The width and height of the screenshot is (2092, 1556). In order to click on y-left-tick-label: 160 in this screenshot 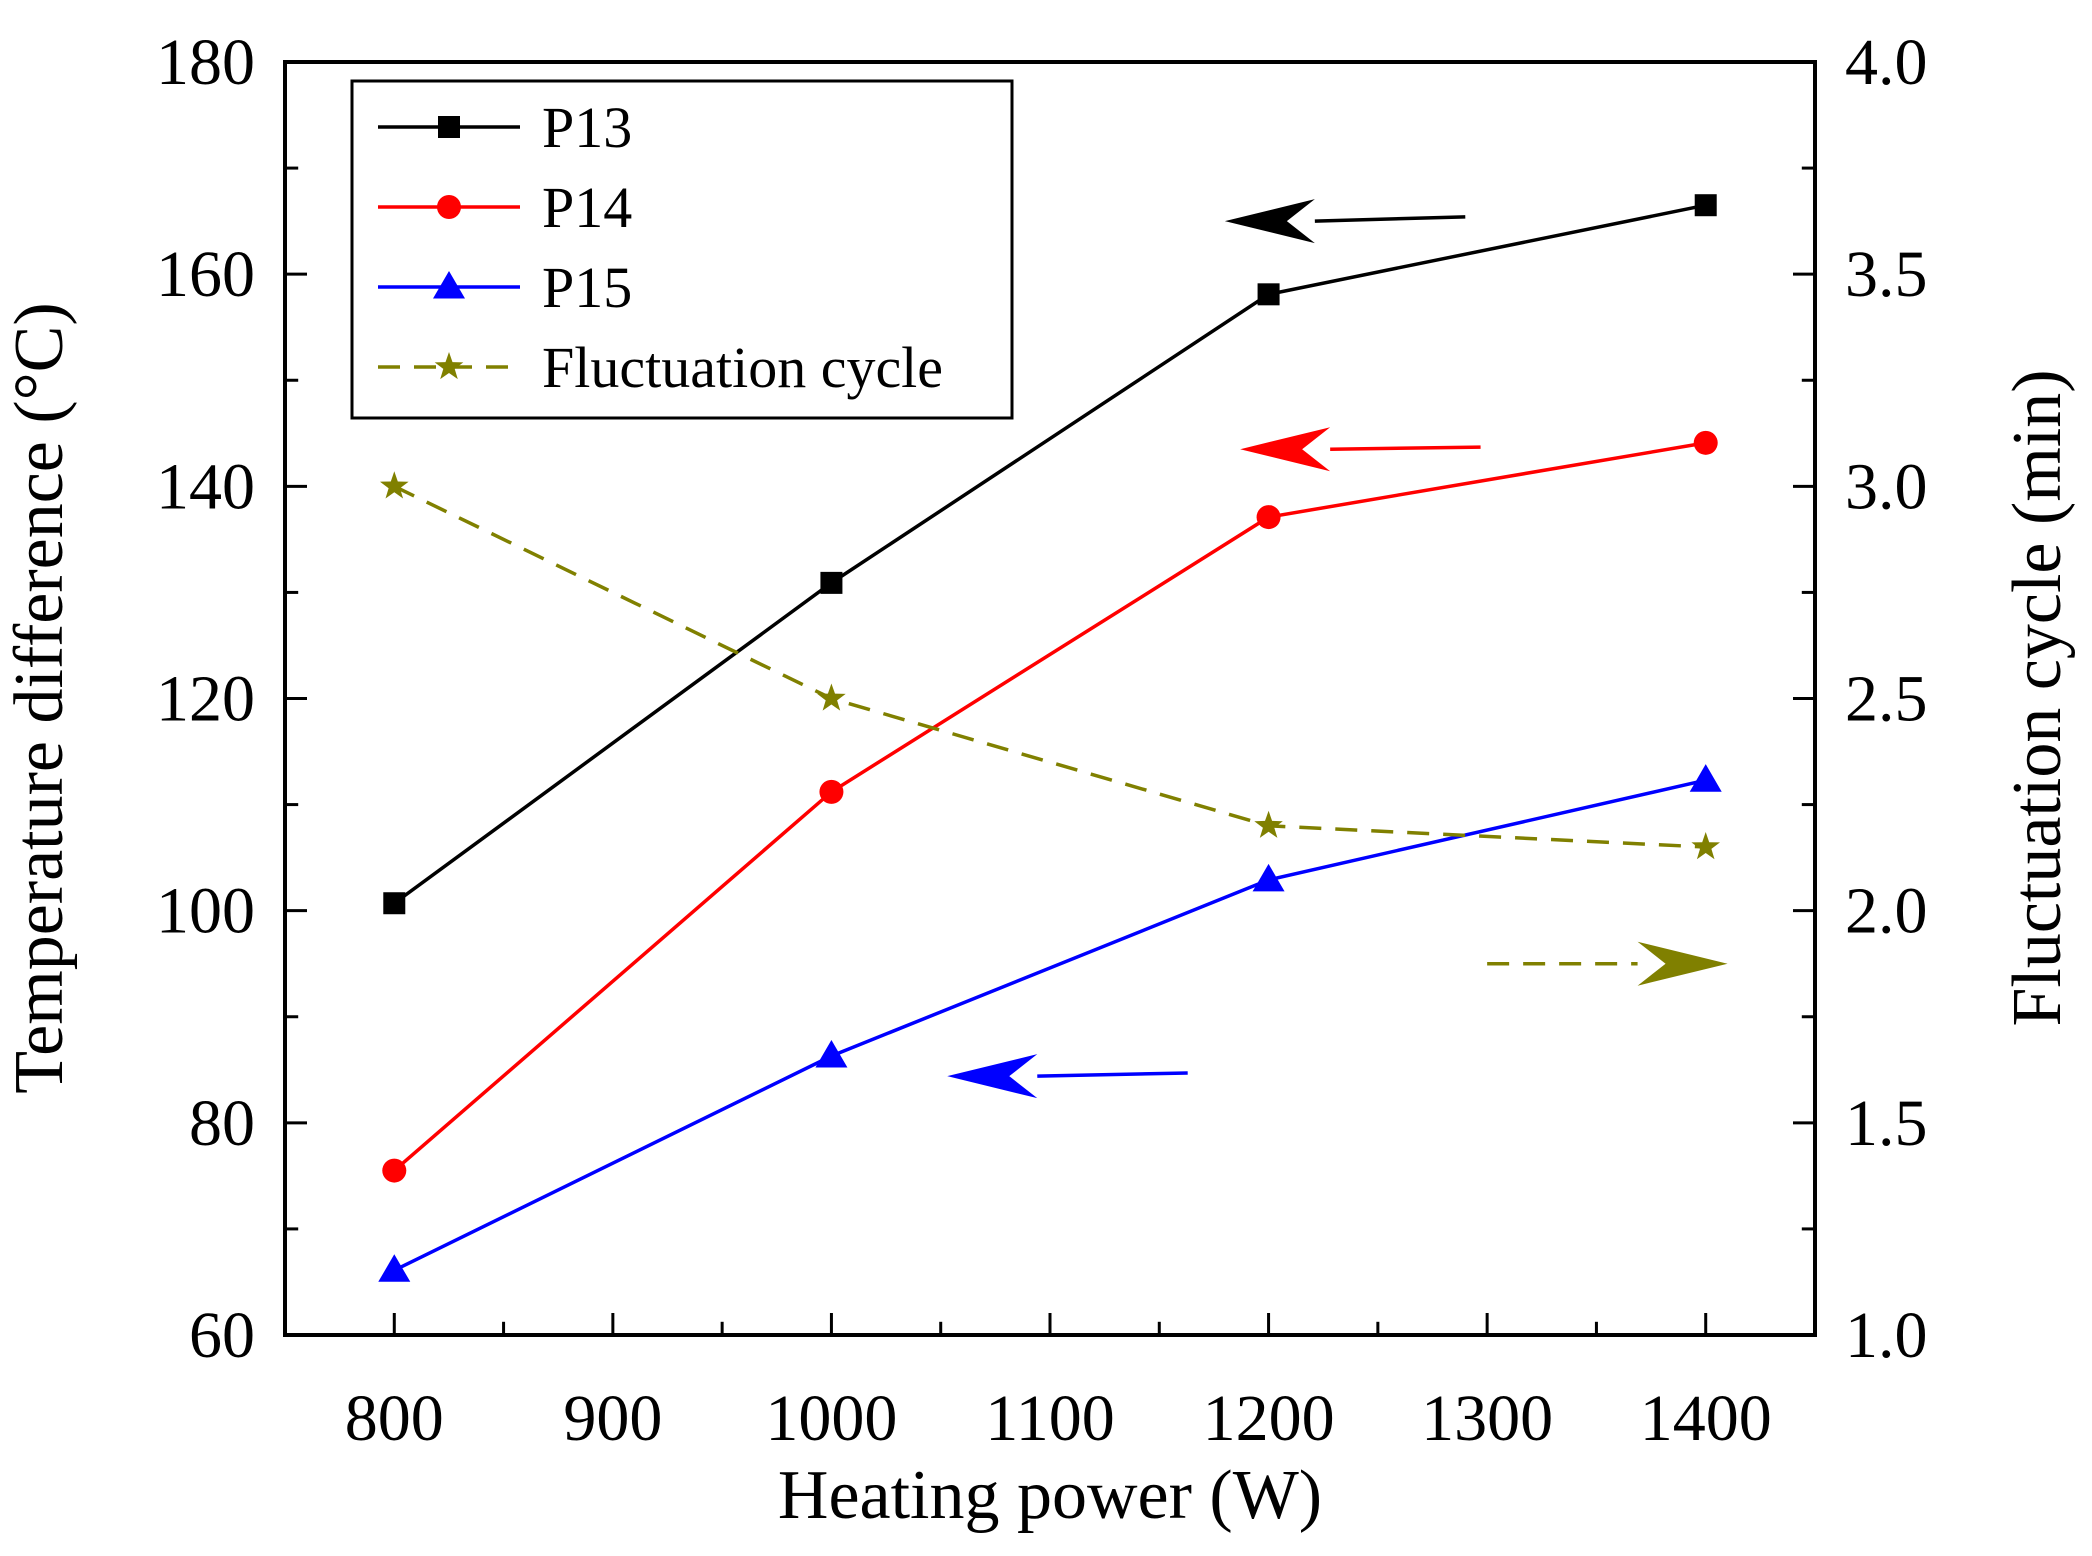, I will do `click(205, 274)`.